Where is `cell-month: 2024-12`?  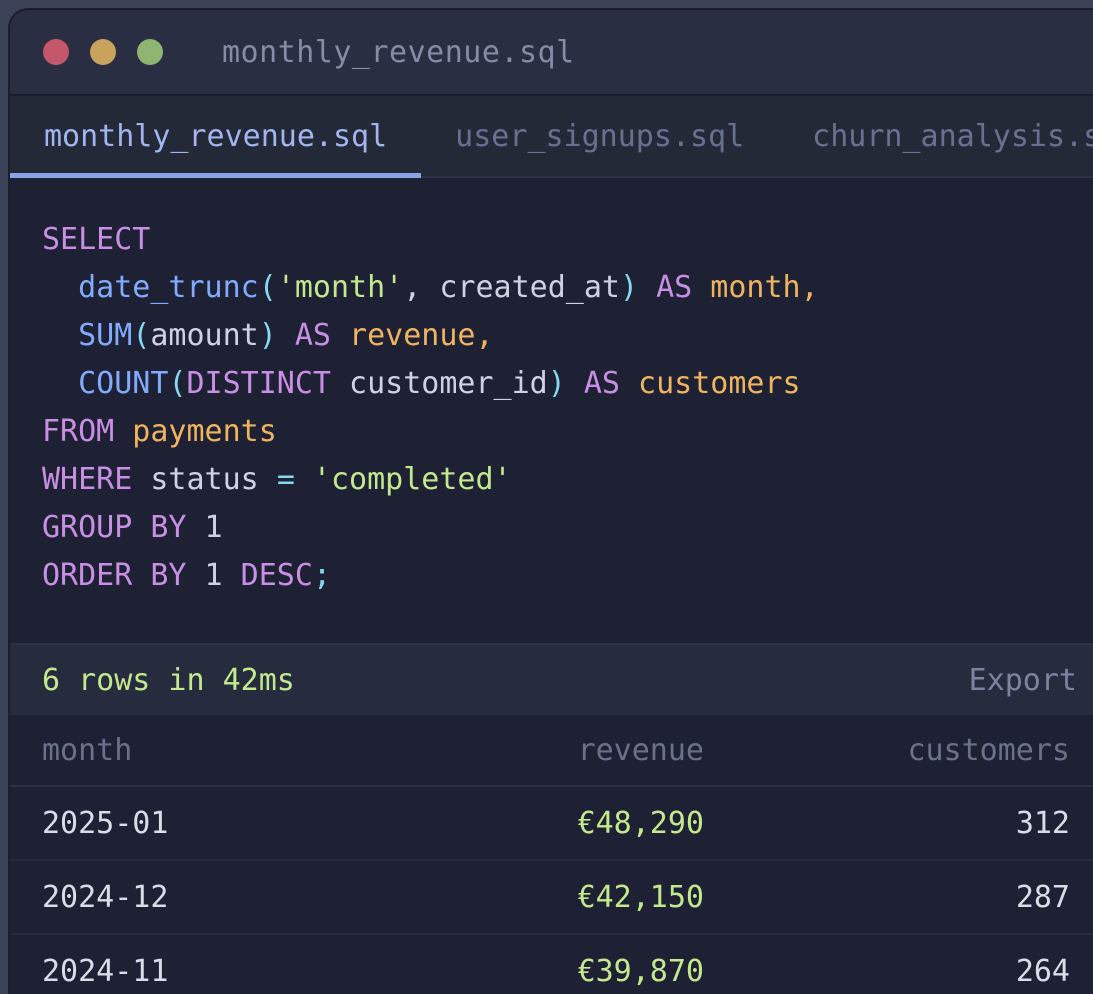
cell-month: 2024-12 is located at coordinates (105, 897).